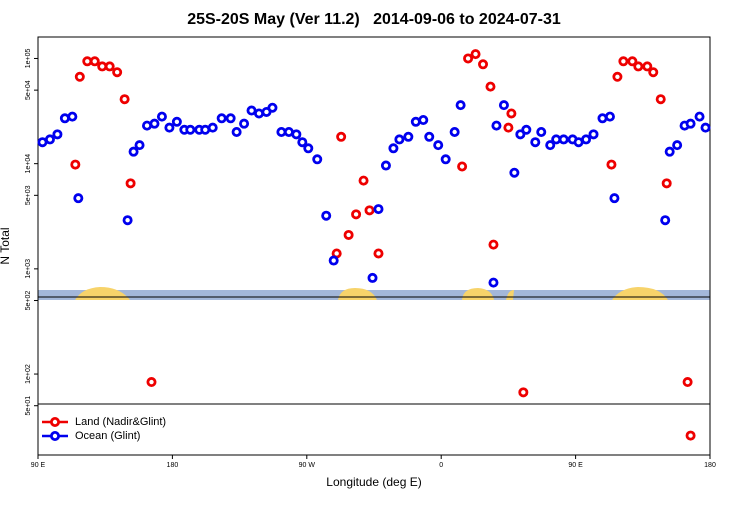 This screenshot has width=750, height=505. What do you see at coordinates (120, 422) in the screenshot?
I see `legend-label: Land (Nadir&Glint)` at bounding box center [120, 422].